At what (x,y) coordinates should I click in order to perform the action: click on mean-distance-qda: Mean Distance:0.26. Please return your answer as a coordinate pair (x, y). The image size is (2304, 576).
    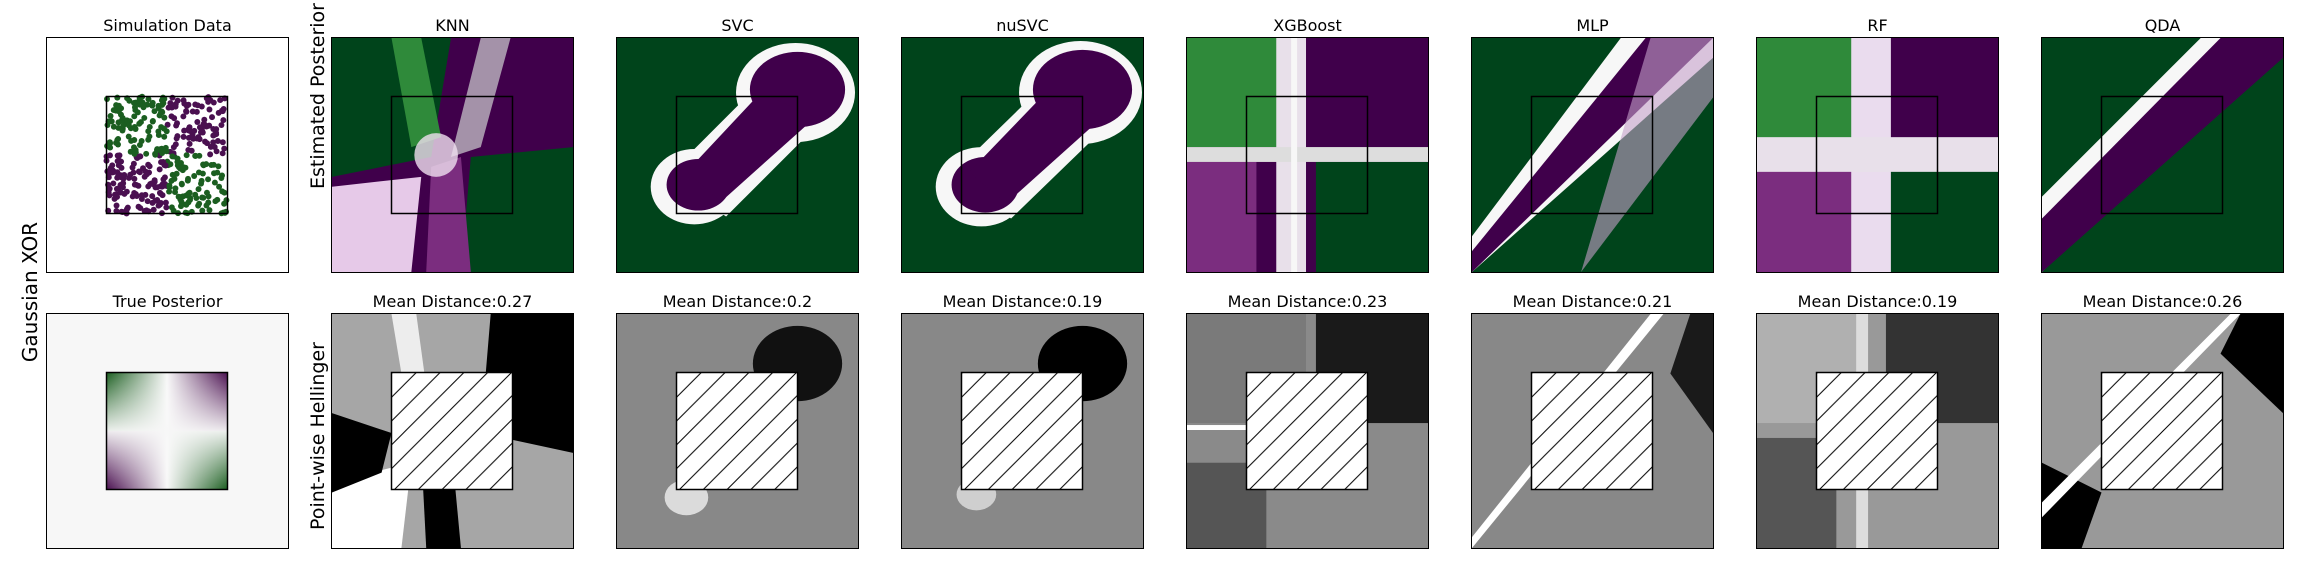
    Looking at the image, I should click on (2162, 301).